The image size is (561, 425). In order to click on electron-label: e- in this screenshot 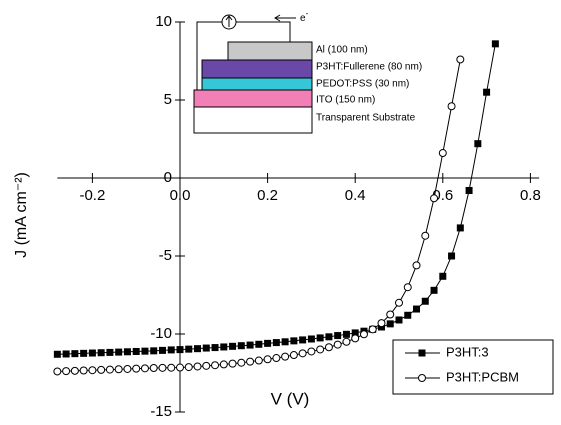, I will do `click(304, 16)`.